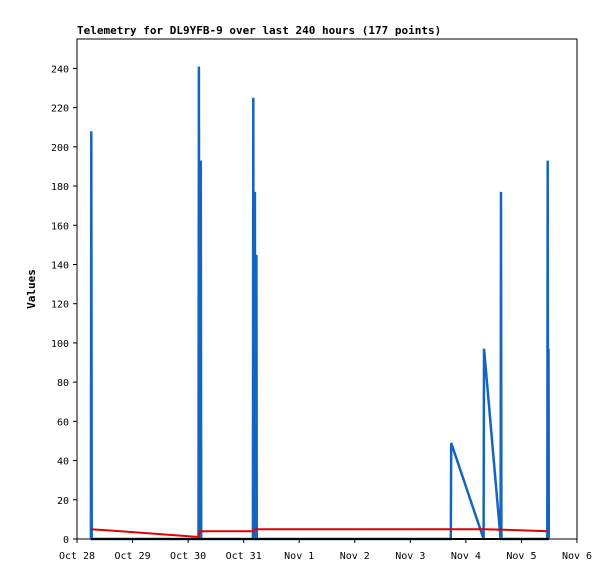  Describe the element at coordinates (63, 383) in the screenshot. I see `y-tick-label: 80` at that location.